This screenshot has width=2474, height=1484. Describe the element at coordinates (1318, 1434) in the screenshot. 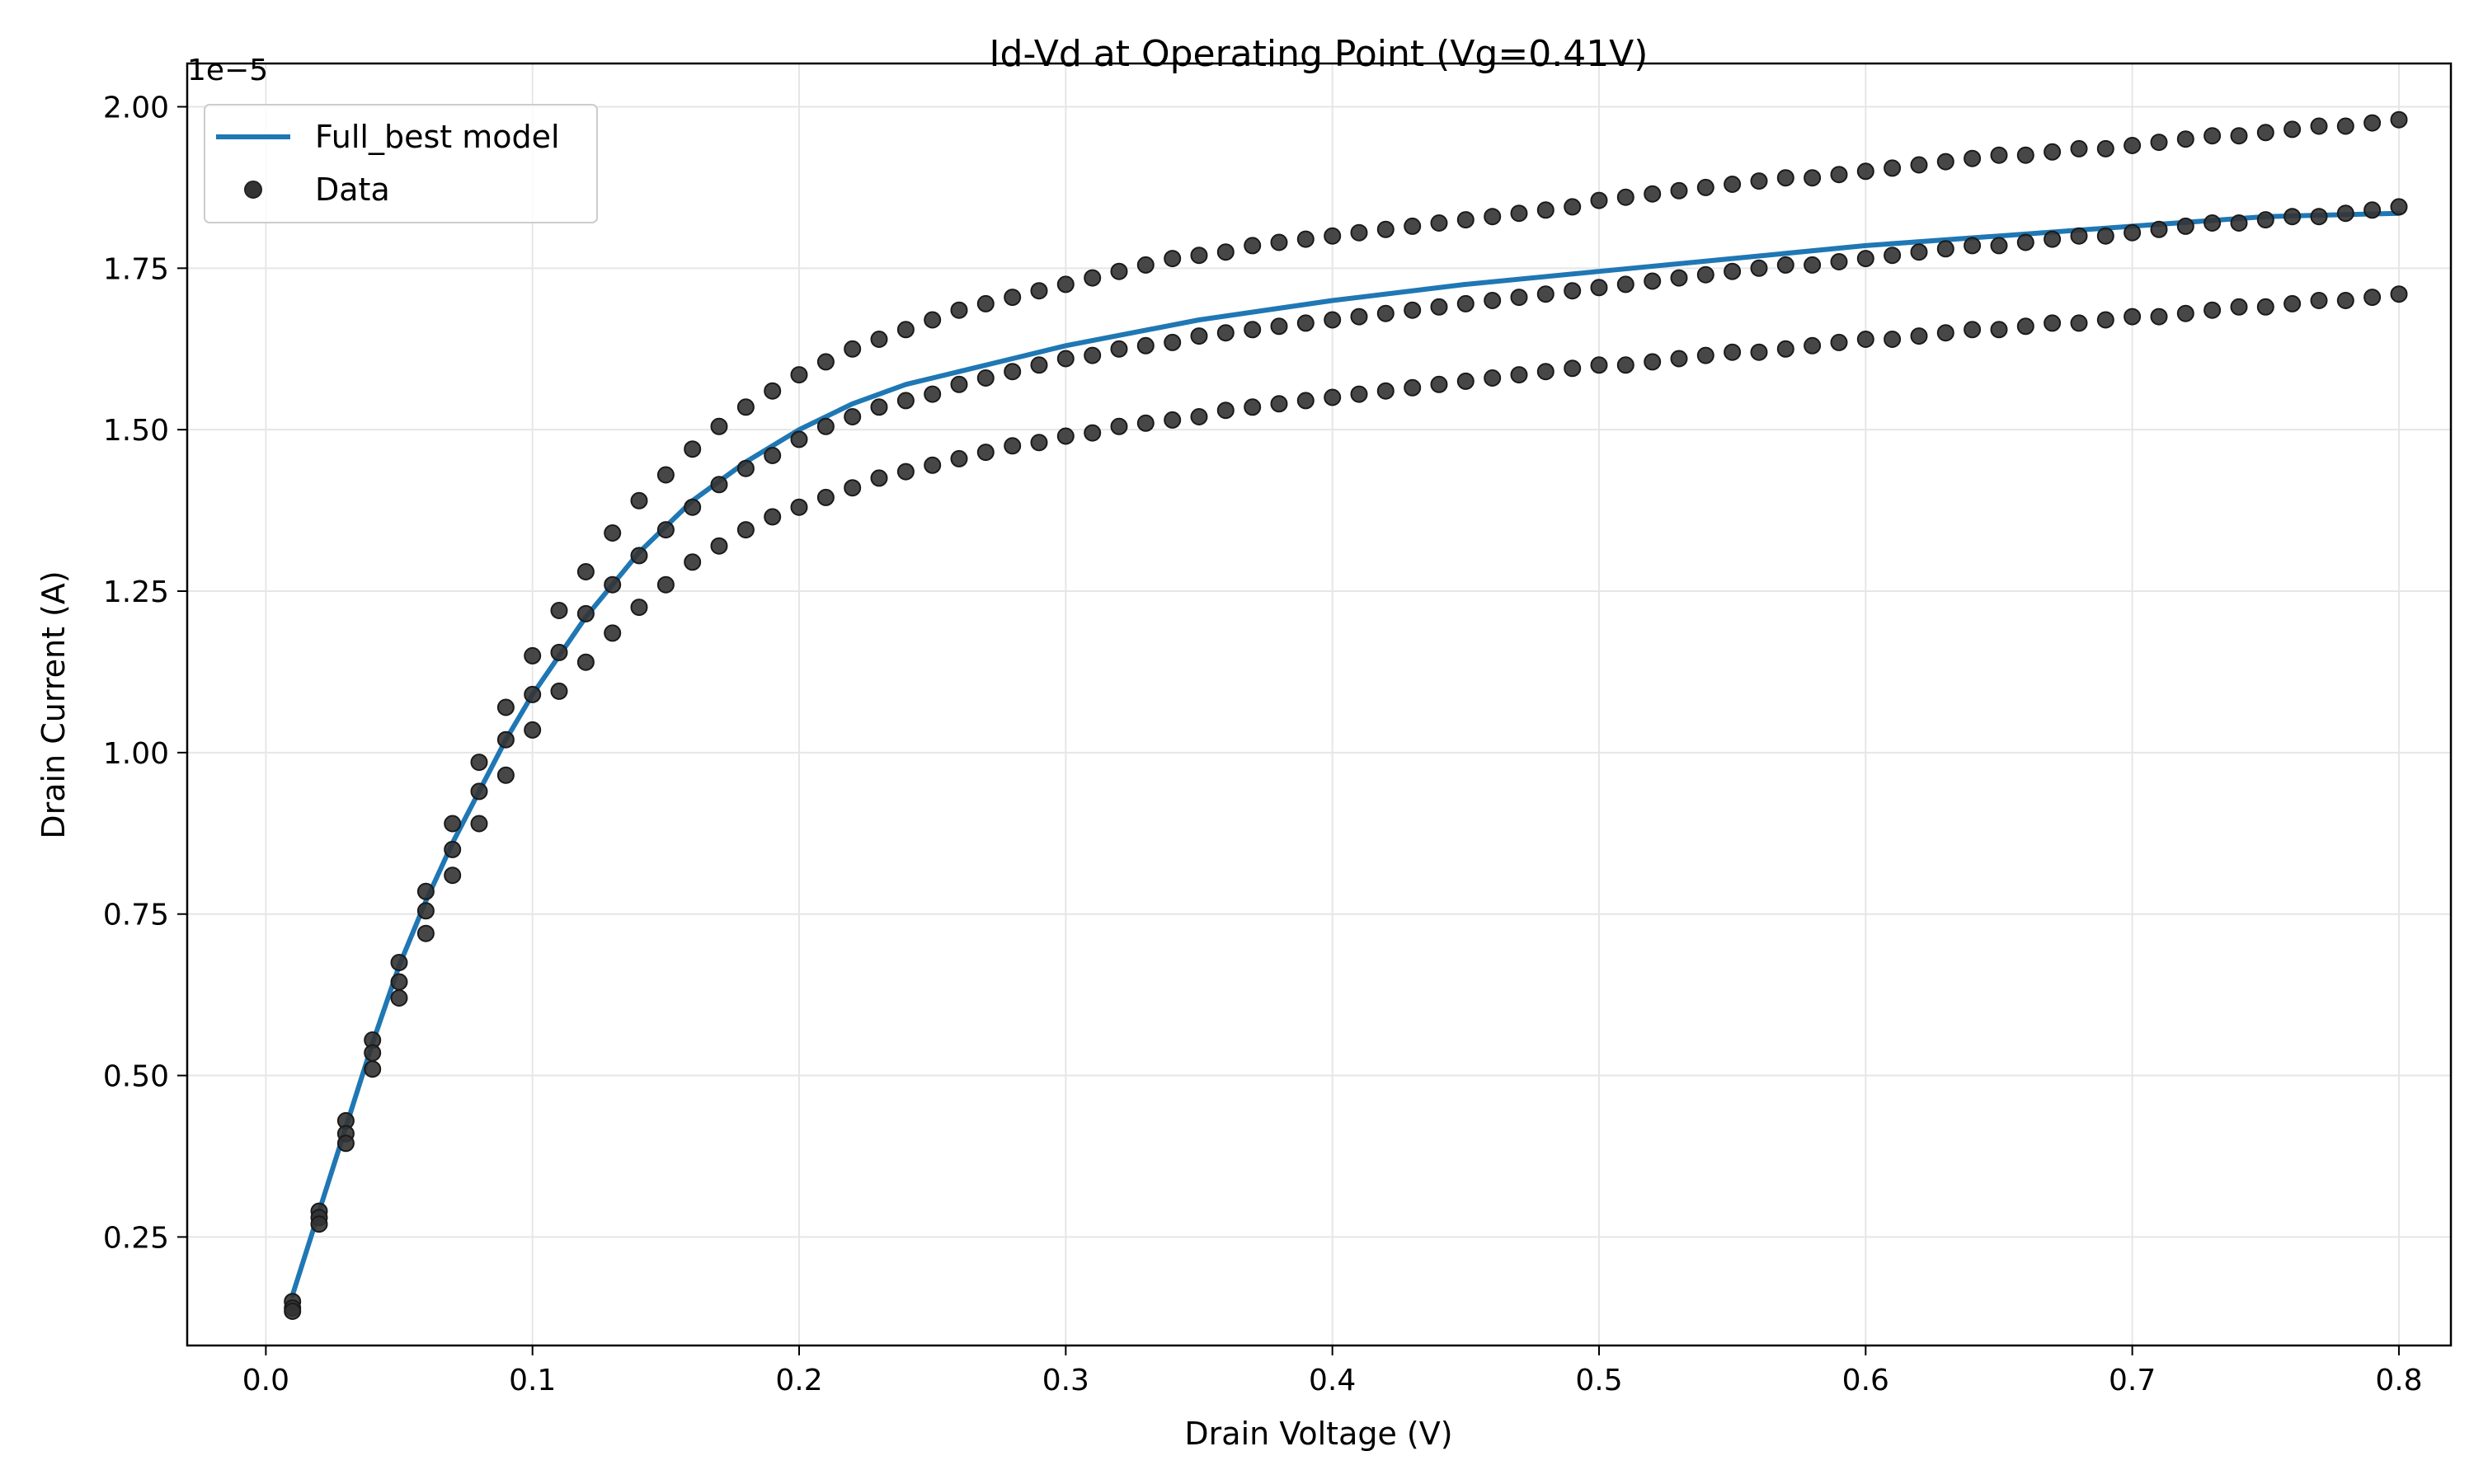

I see `x-axis-label: Drain Voltage (V)` at that location.